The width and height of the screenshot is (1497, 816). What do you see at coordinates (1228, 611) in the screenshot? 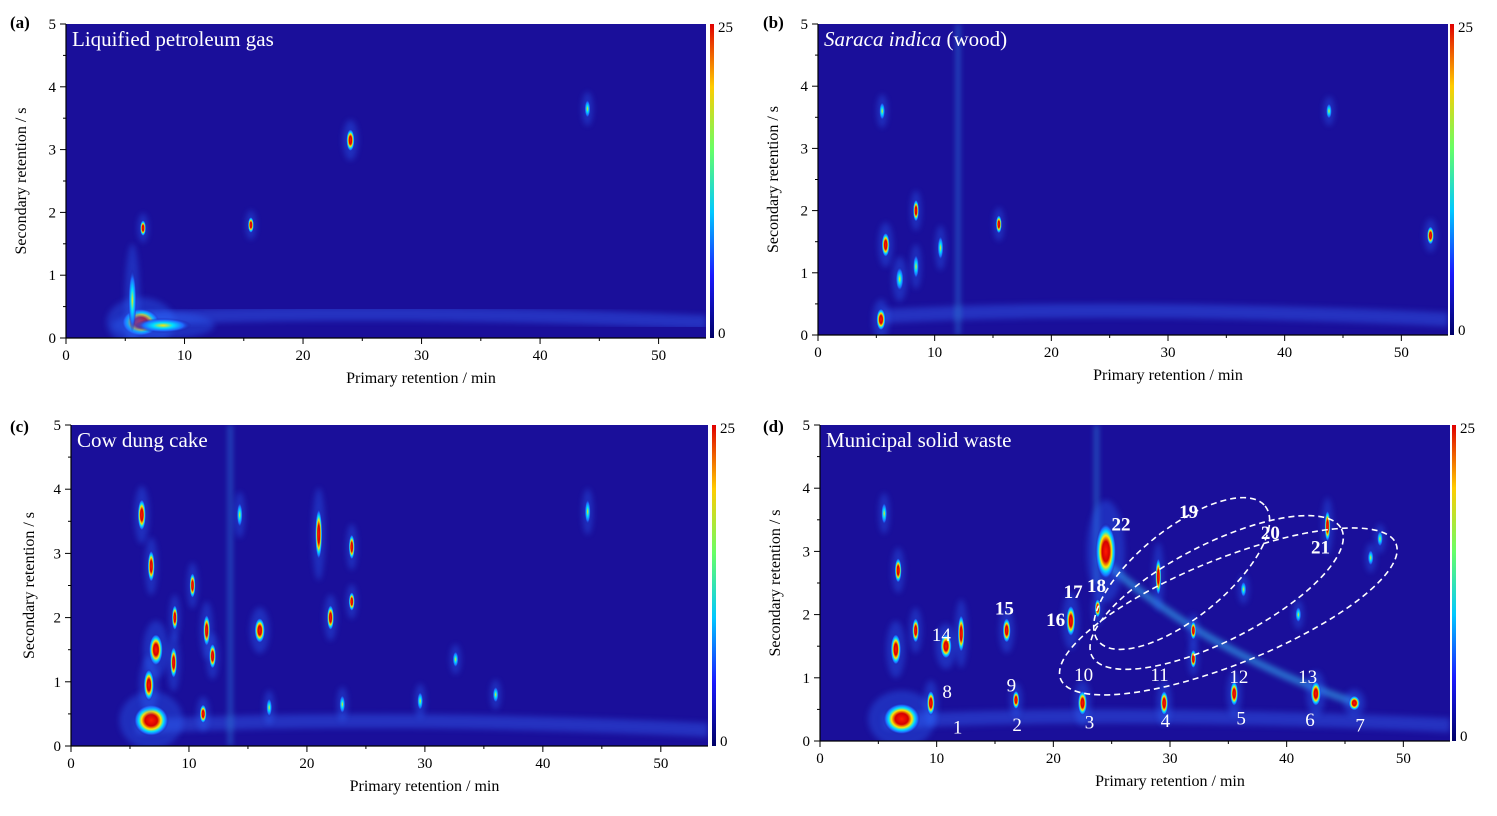
I see `region-ellipse` at bounding box center [1228, 611].